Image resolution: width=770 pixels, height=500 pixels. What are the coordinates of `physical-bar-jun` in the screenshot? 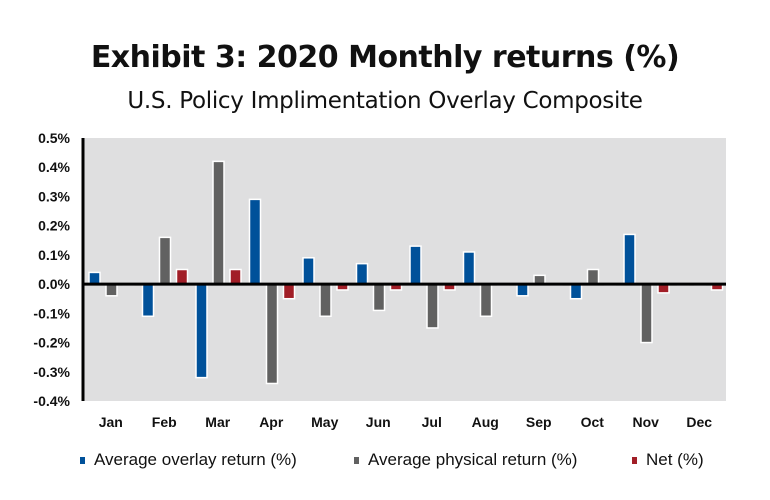 It's located at (379, 297).